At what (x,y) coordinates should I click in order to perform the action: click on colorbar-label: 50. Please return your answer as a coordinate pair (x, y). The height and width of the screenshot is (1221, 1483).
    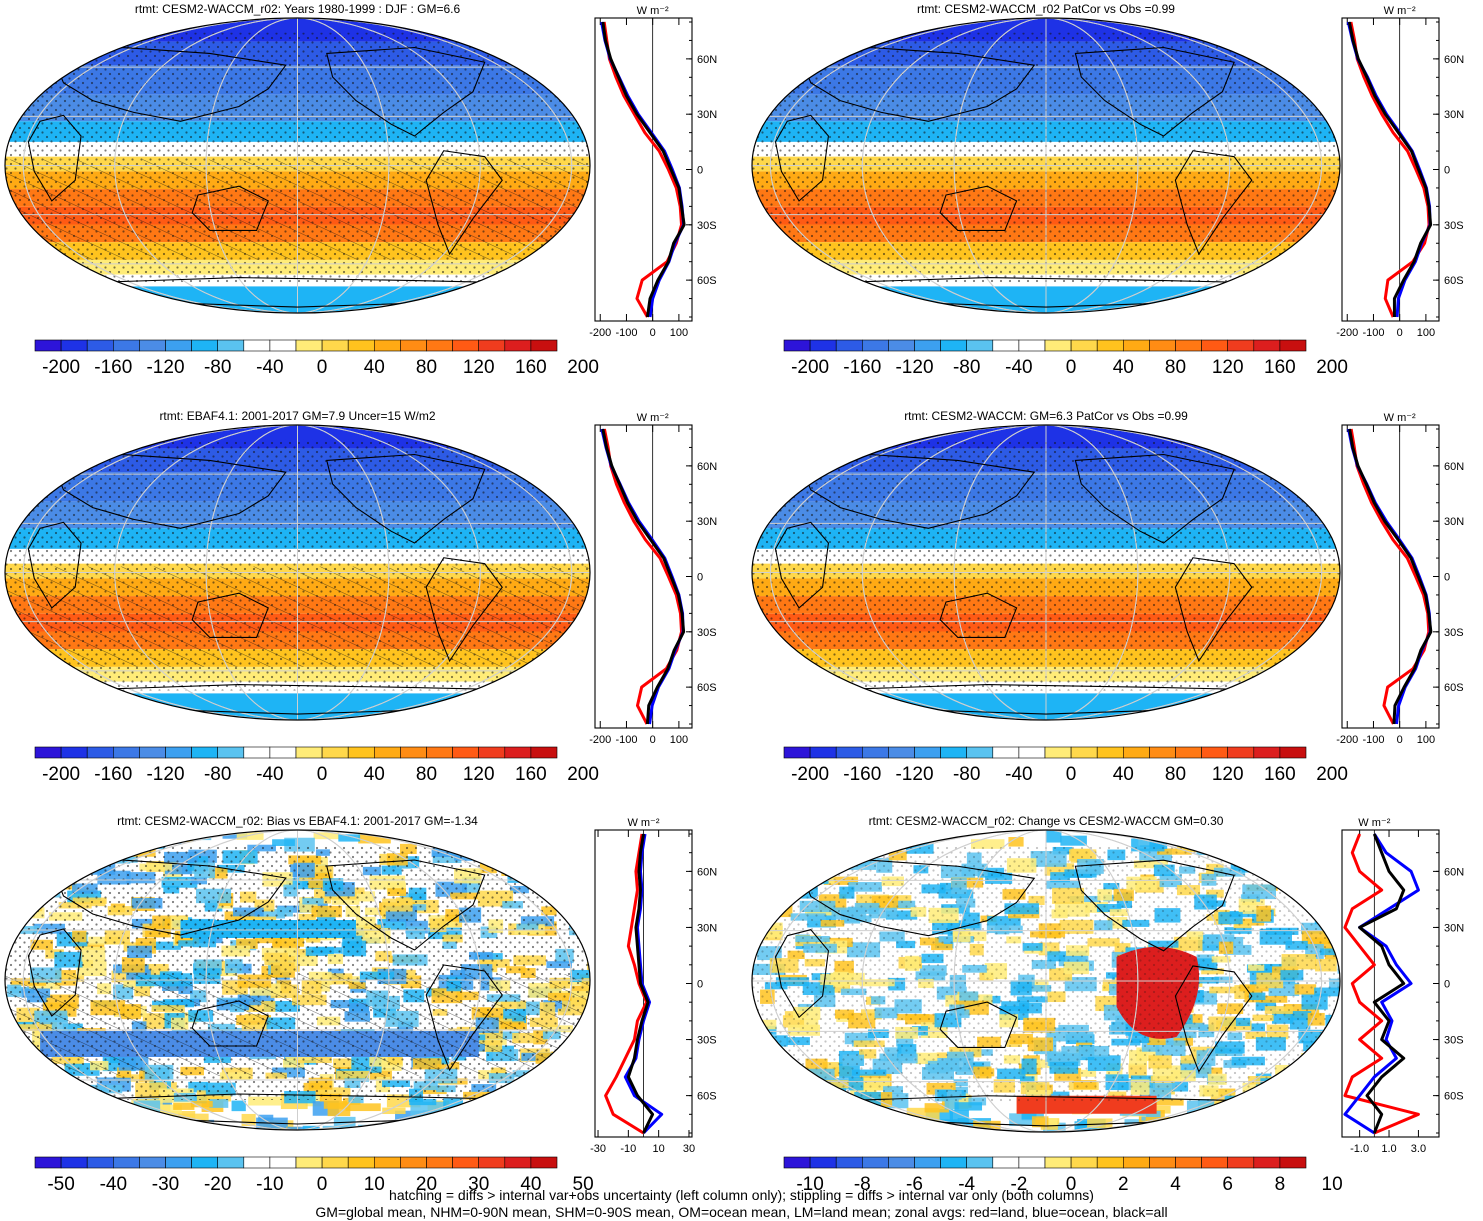
    Looking at the image, I should click on (583, 1184).